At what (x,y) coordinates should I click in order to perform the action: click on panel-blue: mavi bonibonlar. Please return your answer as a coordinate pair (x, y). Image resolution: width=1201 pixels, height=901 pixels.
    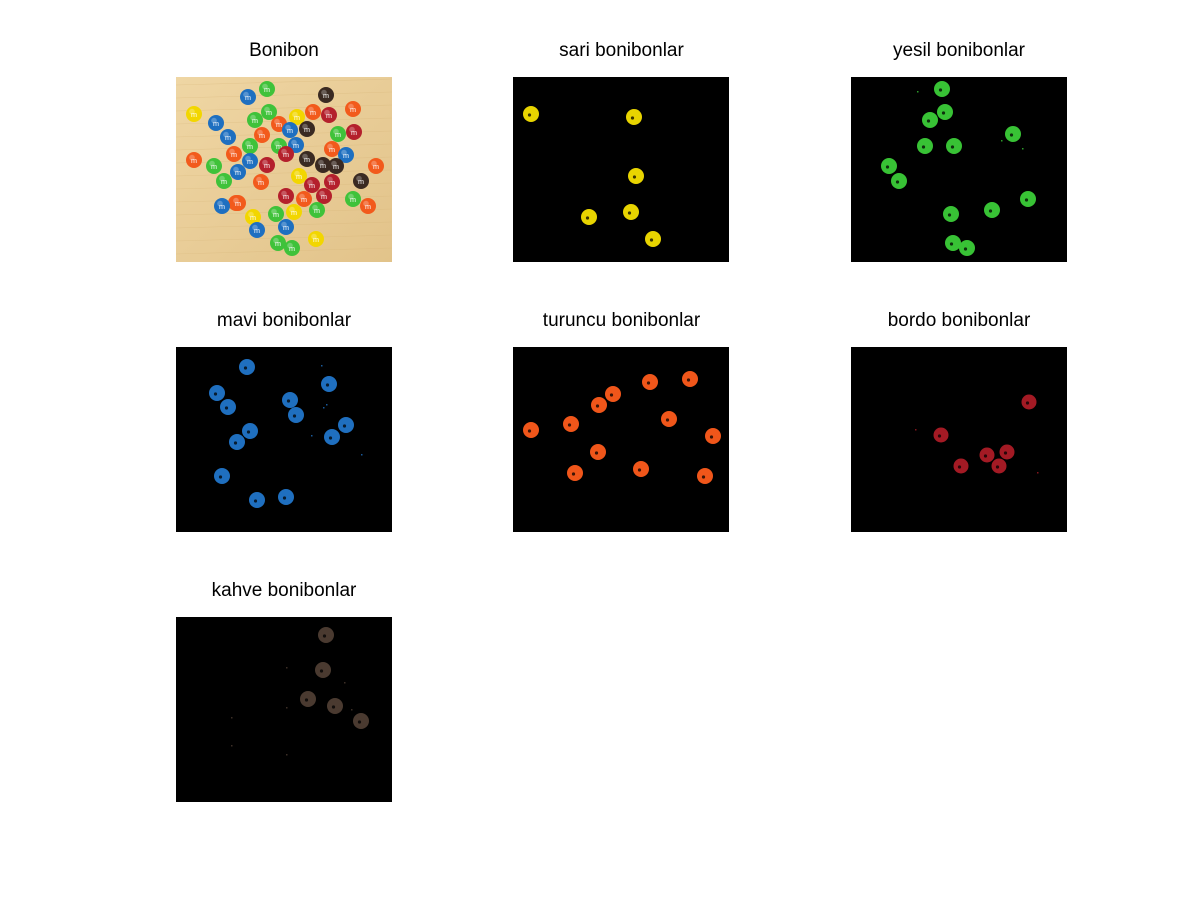
    Looking at the image, I should click on (284, 421).